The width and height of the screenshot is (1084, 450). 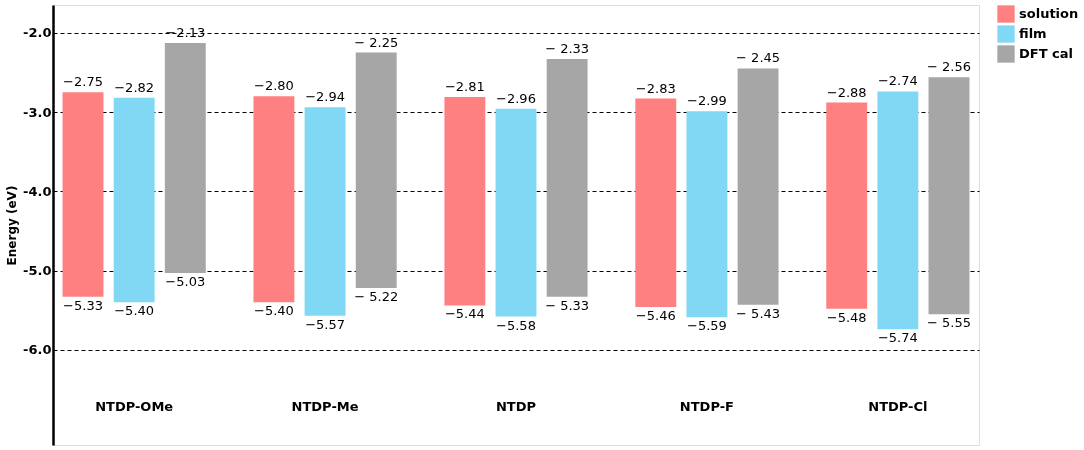 What do you see at coordinates (897, 338) in the screenshot?
I see `annotation: −5.74` at bounding box center [897, 338].